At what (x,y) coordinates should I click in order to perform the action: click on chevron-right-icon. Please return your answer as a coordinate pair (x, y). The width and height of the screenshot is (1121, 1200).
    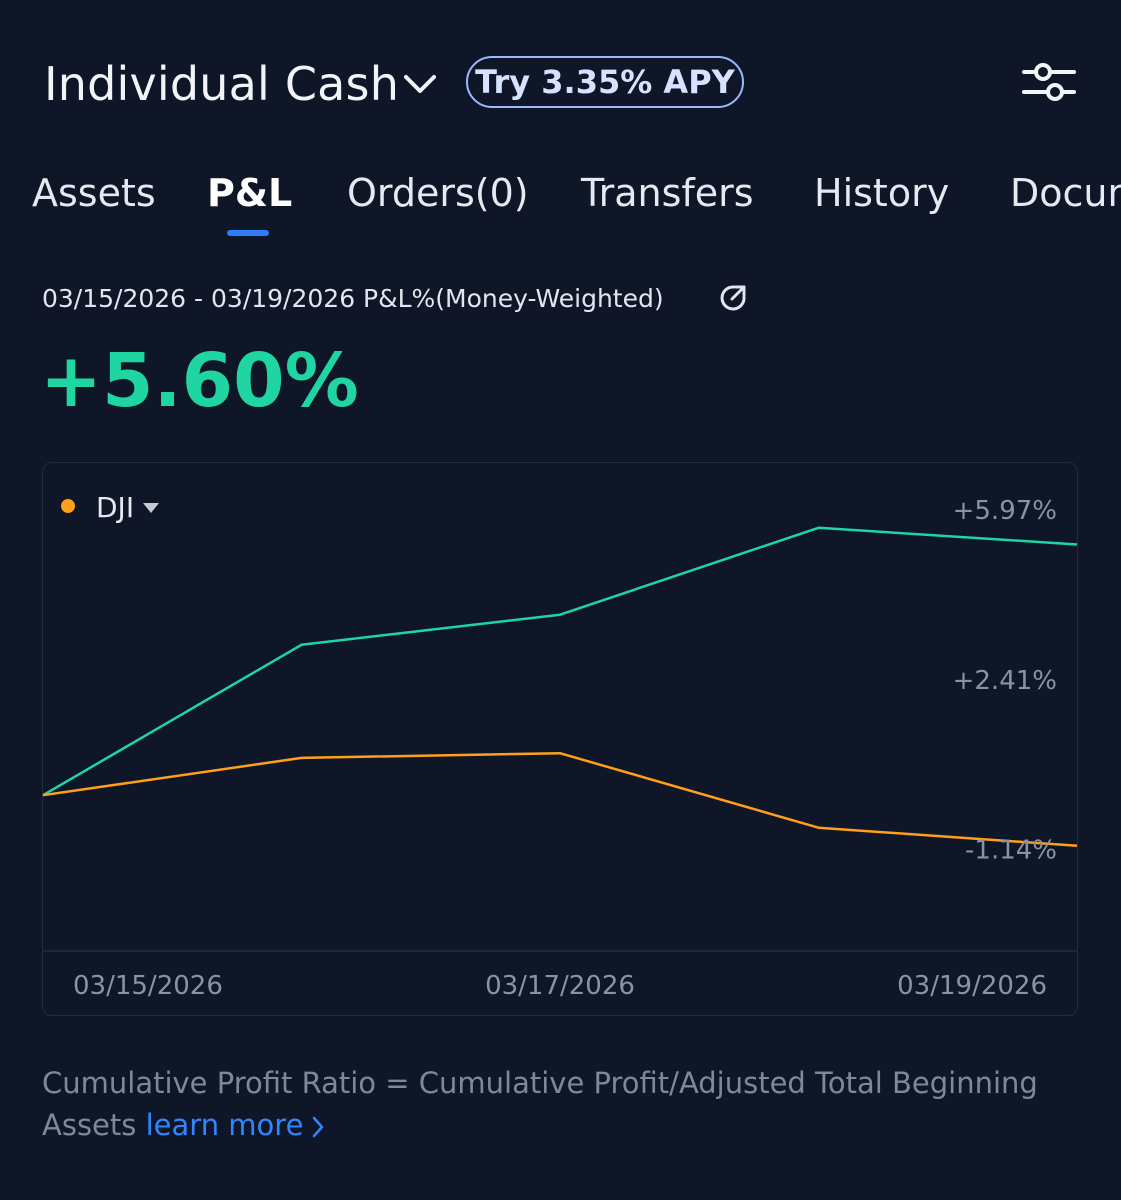
    Looking at the image, I should click on (318, 1127).